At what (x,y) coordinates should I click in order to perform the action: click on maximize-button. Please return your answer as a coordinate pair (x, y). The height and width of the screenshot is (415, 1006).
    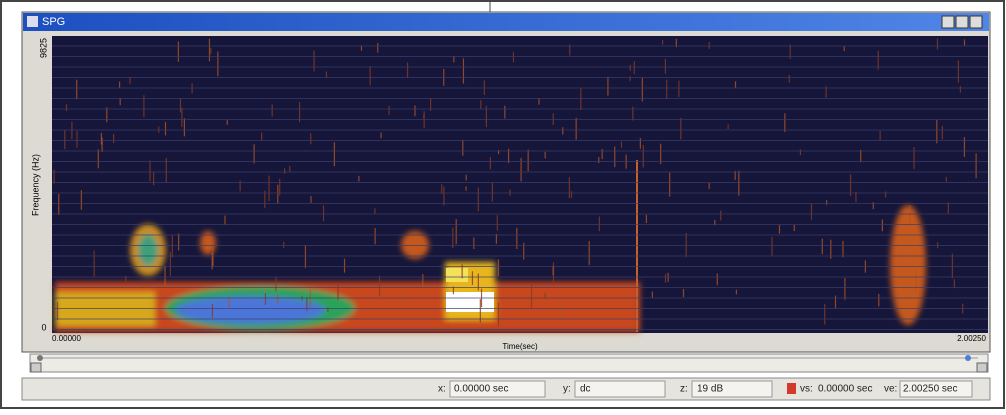
    Looking at the image, I should click on (962, 22).